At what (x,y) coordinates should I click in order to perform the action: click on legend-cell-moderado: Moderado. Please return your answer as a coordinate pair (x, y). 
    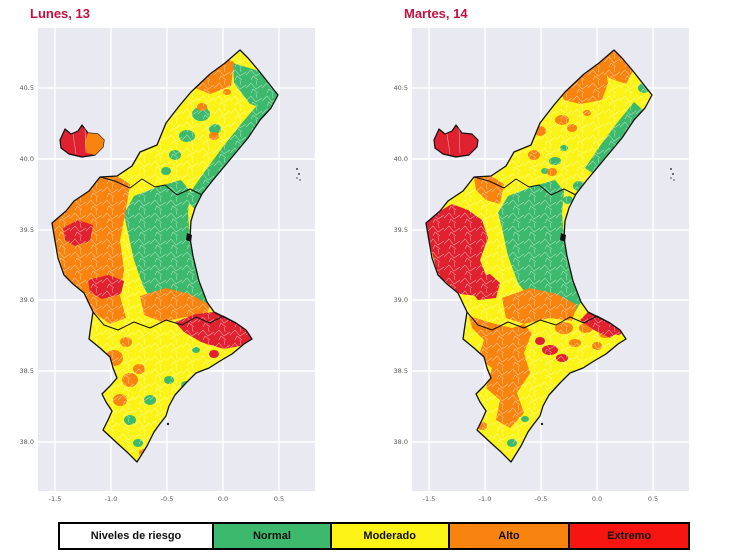
    Looking at the image, I should click on (388, 536).